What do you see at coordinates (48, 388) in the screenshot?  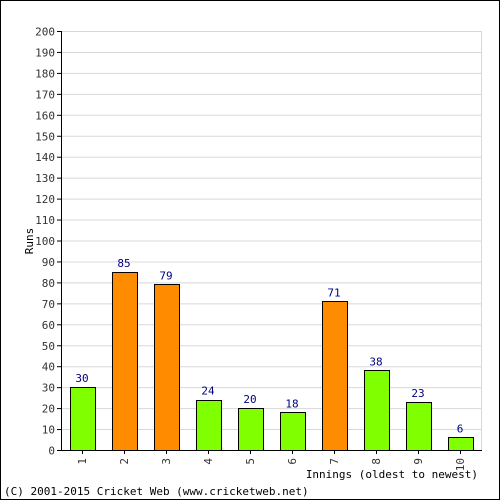 I see `y-tick-label: 30` at bounding box center [48, 388].